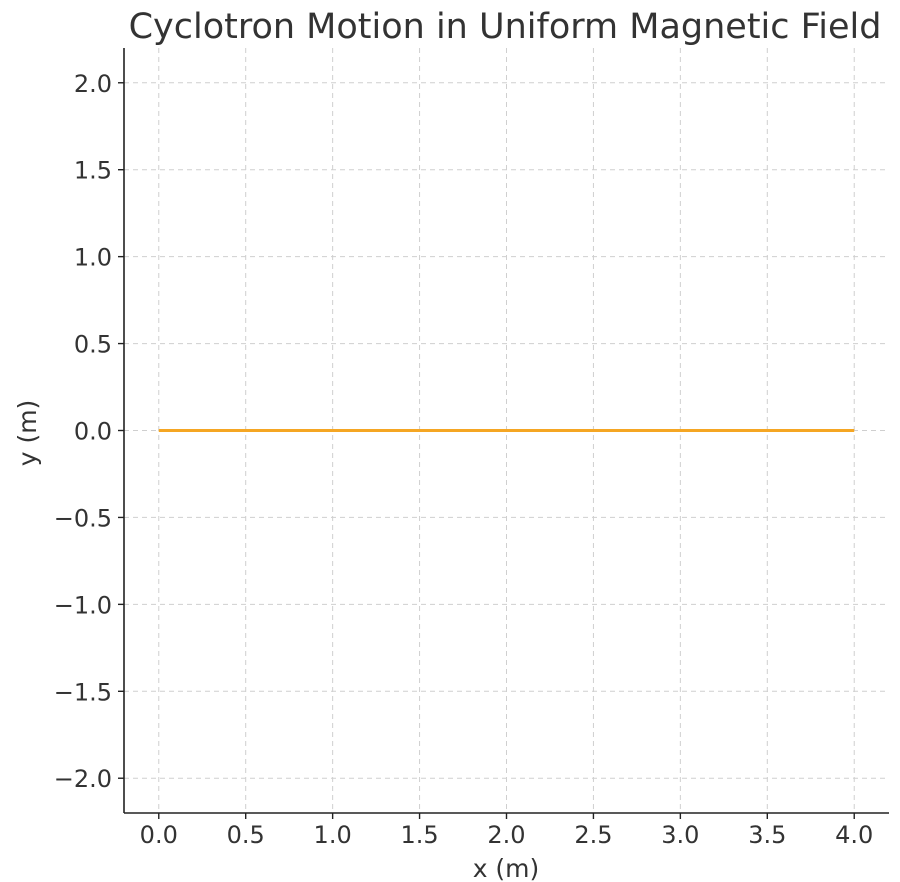 The image size is (900, 882). What do you see at coordinates (333, 835) in the screenshot?
I see `x-tick-label: 1.0` at bounding box center [333, 835].